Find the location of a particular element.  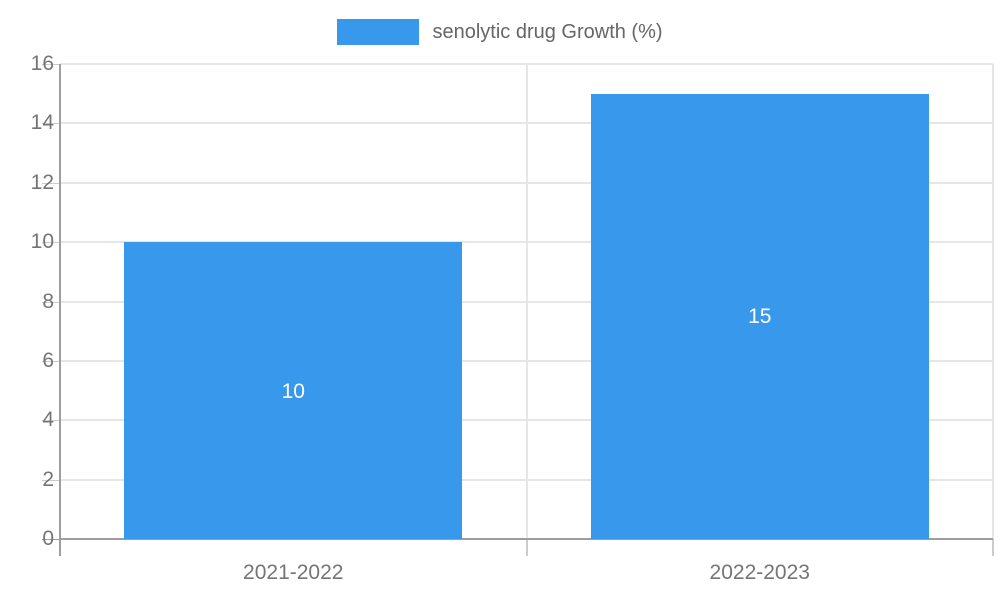

y-axis-label: 8 is located at coordinates (48, 301).